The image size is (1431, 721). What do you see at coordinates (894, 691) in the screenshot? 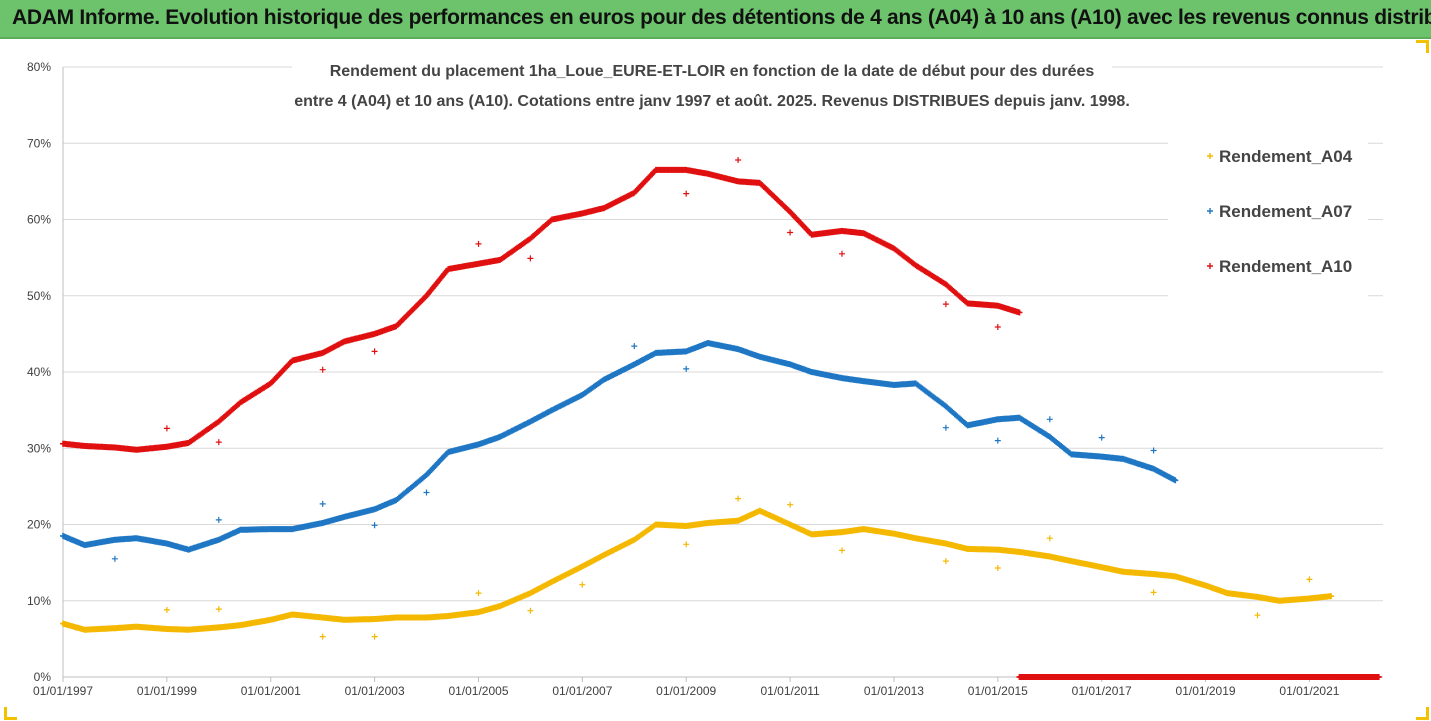
I see `x-tick-label: 01/01/2013` at bounding box center [894, 691].